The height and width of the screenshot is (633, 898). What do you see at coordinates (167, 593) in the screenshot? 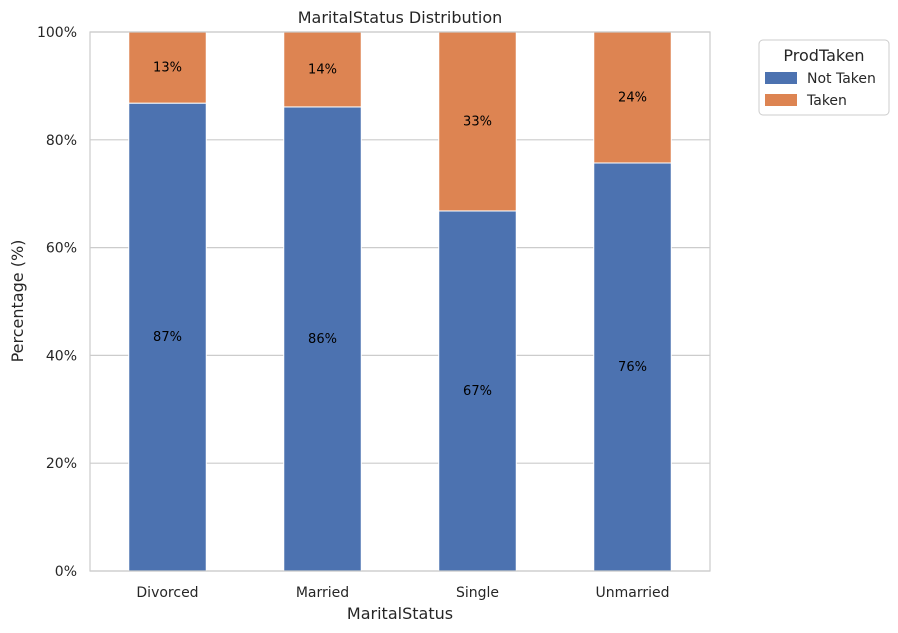
I see `x-tick-label: Divorced` at bounding box center [167, 593].